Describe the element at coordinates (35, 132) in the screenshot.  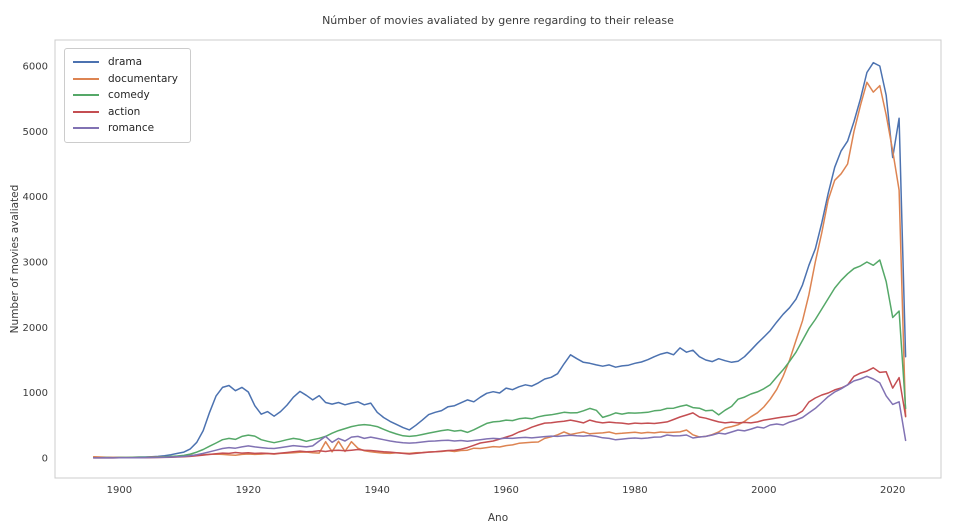
I see `y-tick-label: 5000` at that location.